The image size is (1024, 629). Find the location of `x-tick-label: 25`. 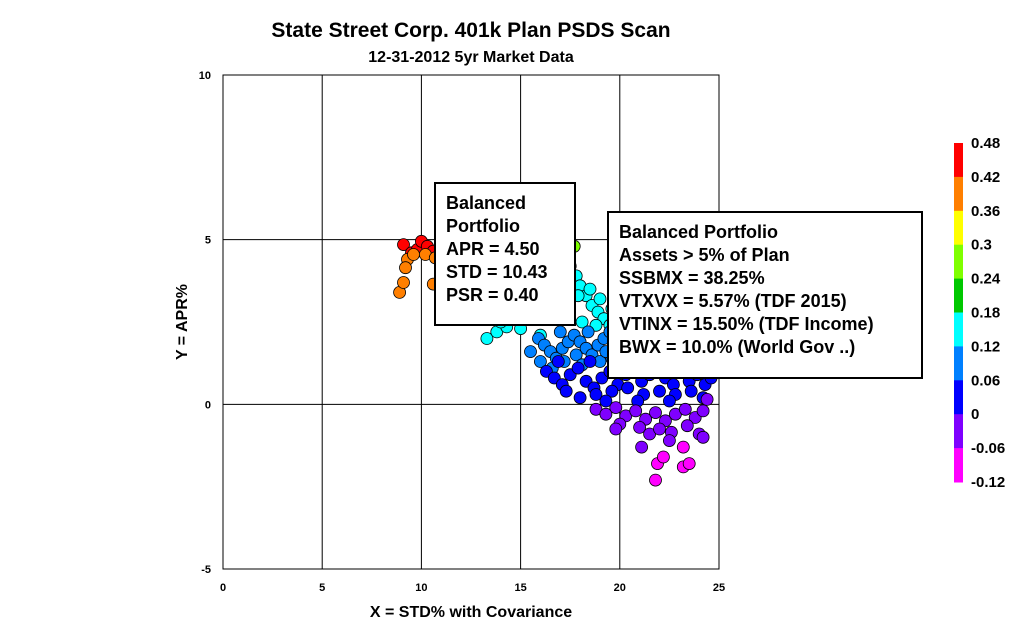

x-tick-label: 25 is located at coordinates (719, 588).